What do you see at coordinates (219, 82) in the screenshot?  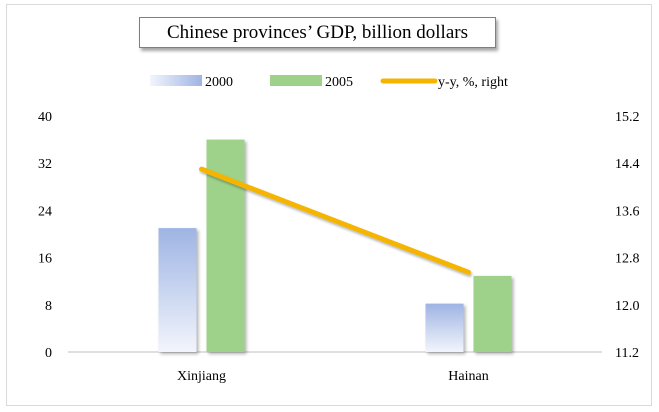 I see `legend-label: 2000` at bounding box center [219, 82].